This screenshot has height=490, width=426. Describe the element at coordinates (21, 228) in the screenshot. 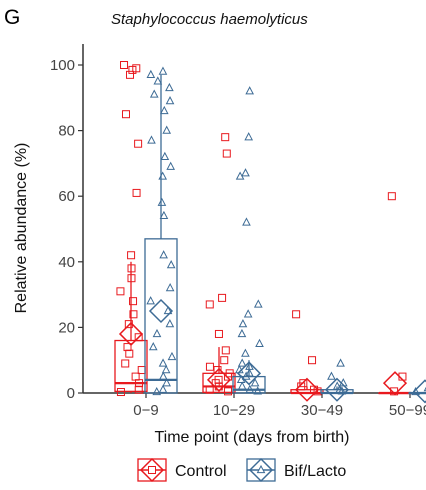

I see `y-axis-title: Relative abundance (%)` at that location.